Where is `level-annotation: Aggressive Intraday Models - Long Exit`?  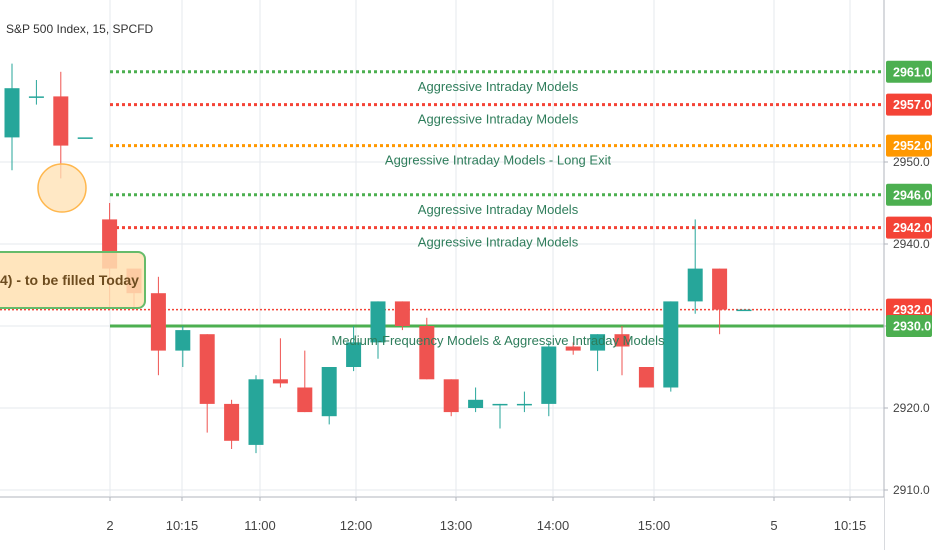
level-annotation: Aggressive Intraday Models - Long Exit is located at coordinates (498, 160).